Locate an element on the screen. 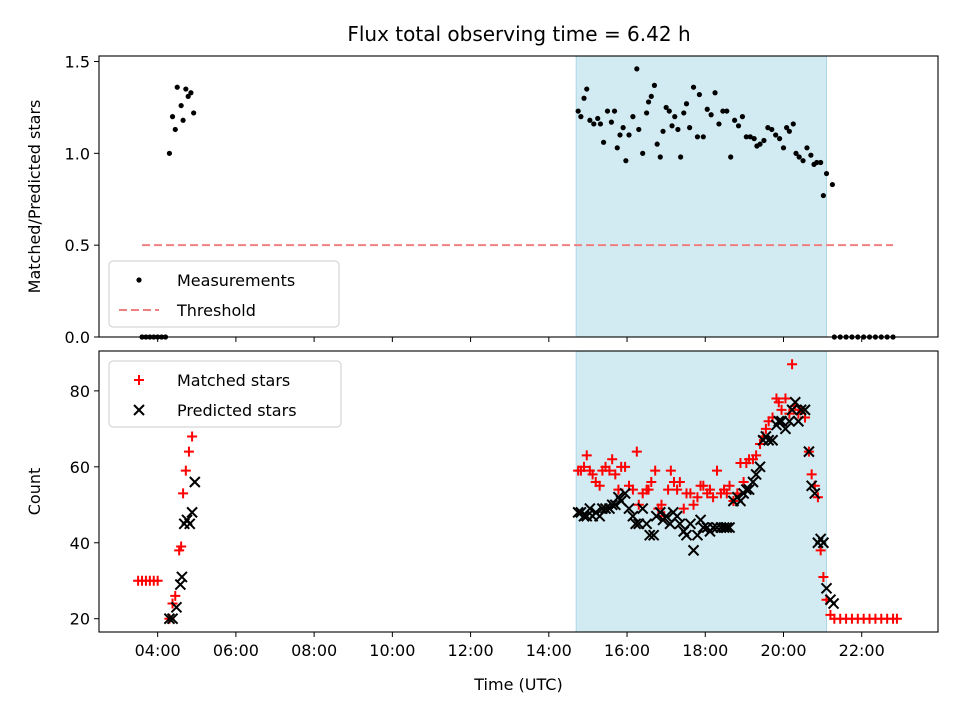 This screenshot has height=720, width=960. legend-label: Matched stars is located at coordinates (233, 380).